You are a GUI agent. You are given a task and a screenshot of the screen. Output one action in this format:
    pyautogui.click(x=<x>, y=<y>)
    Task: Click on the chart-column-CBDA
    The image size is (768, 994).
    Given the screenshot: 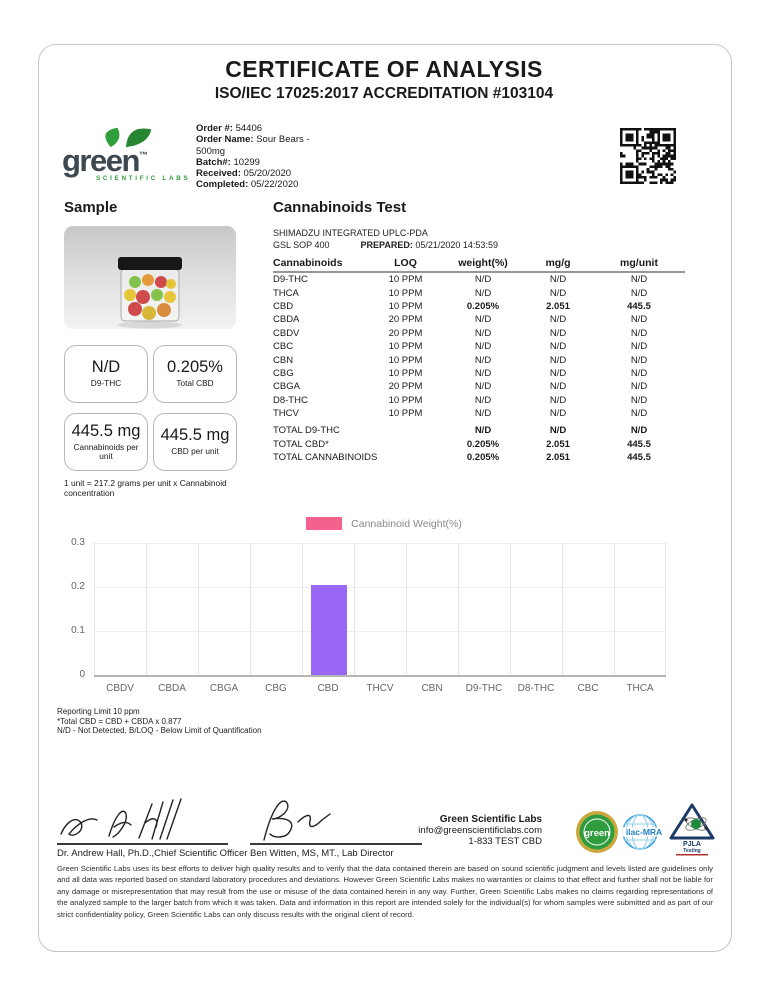 What is the action you would take?
    pyautogui.click(x=172, y=609)
    